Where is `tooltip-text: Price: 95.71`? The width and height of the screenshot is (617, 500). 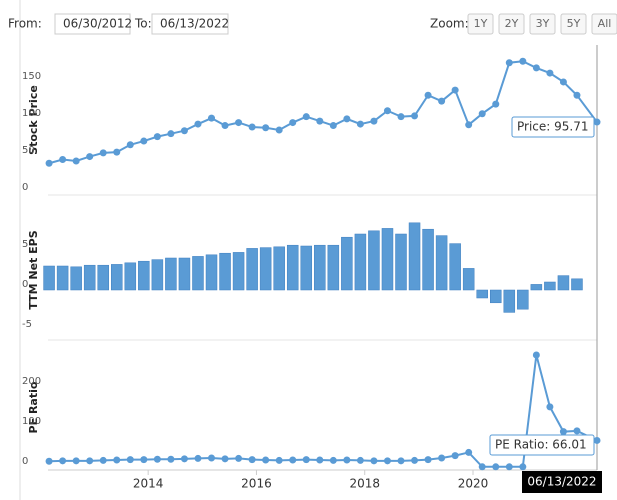 tooltip-text: Price: 95.71 is located at coordinates (552, 127).